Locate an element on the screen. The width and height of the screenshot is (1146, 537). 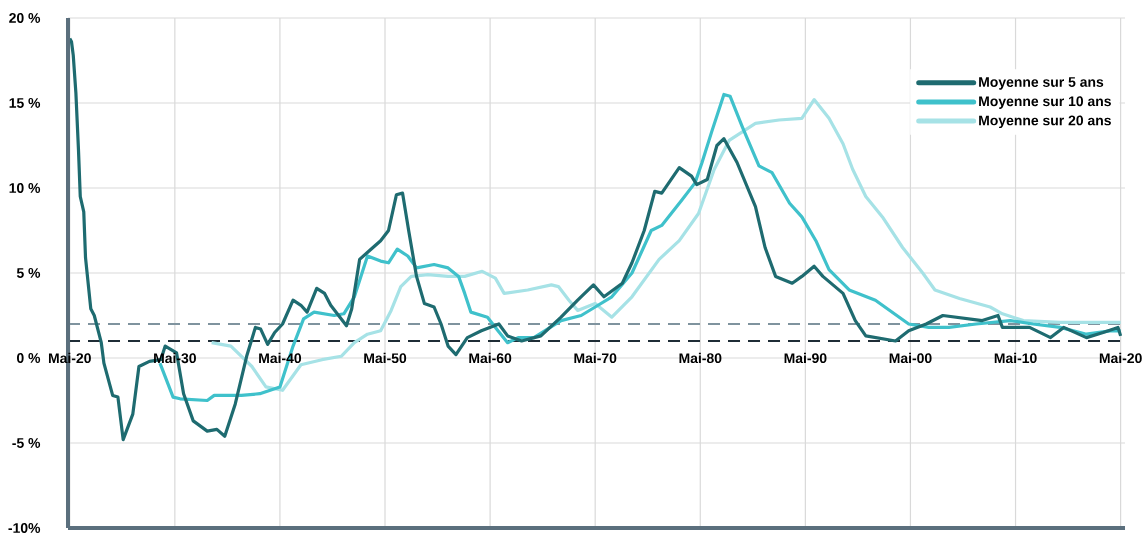
x-tick-label: Mai-00 is located at coordinates (910, 358).